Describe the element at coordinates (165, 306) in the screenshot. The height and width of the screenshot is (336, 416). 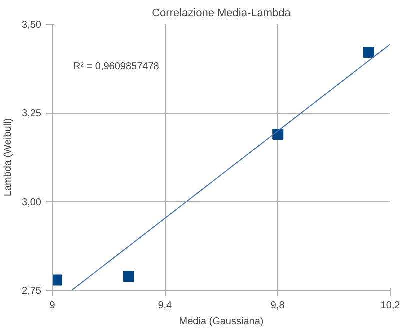
I see `x-tick-label: 9,4` at that location.